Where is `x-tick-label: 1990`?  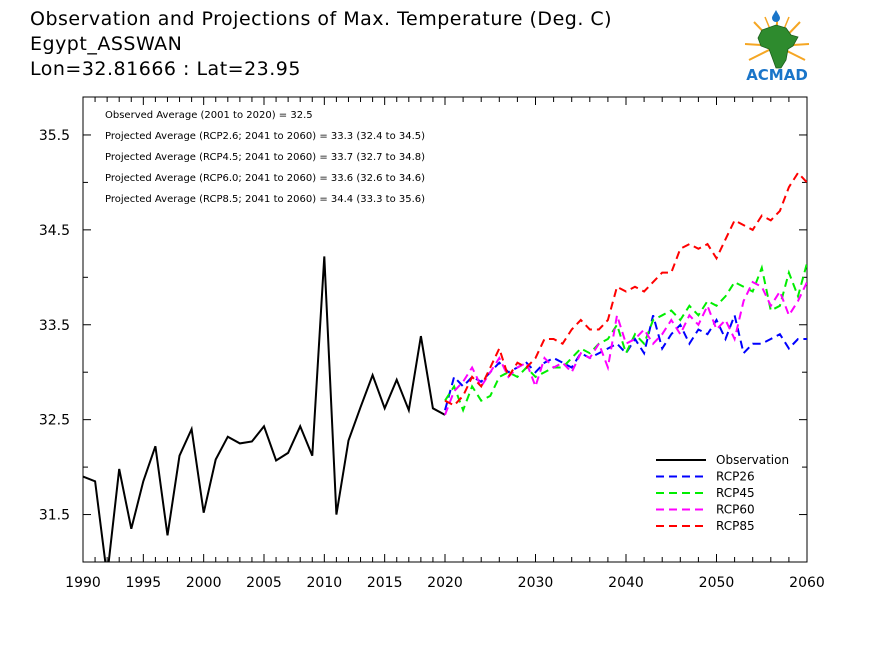 x-tick-label: 1990 is located at coordinates (83, 583).